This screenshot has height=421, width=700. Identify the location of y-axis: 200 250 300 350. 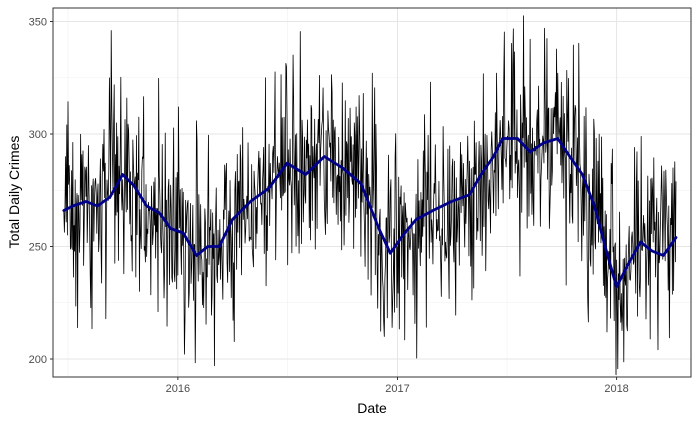
(41, 191).